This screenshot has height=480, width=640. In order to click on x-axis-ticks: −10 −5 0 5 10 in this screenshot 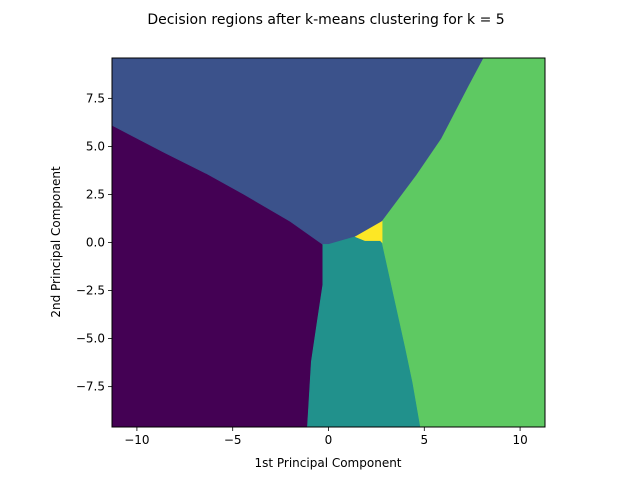, I will do `click(326, 437)`.